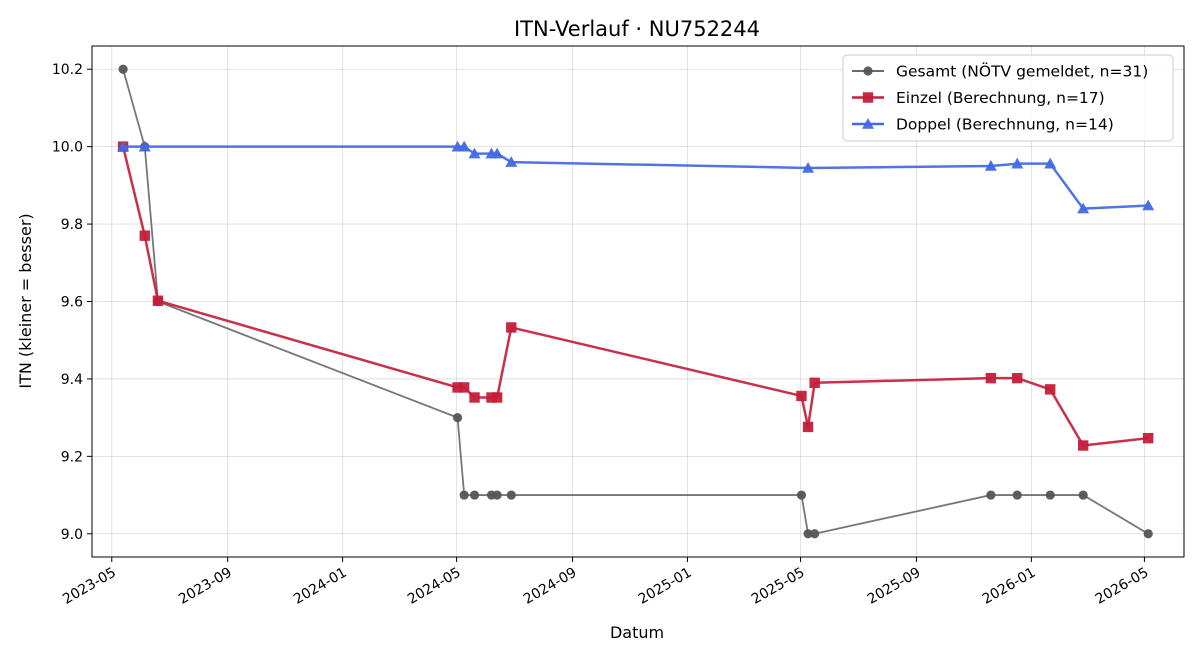  Describe the element at coordinates (1005, 125) in the screenshot. I see `legend-label: Doppel (Berechnung, n=14)` at that location.